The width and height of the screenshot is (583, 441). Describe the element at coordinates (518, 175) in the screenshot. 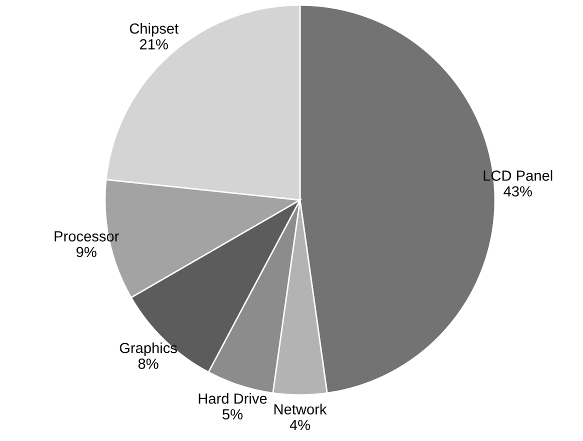

I see `slice-label: LCD Panel` at that location.